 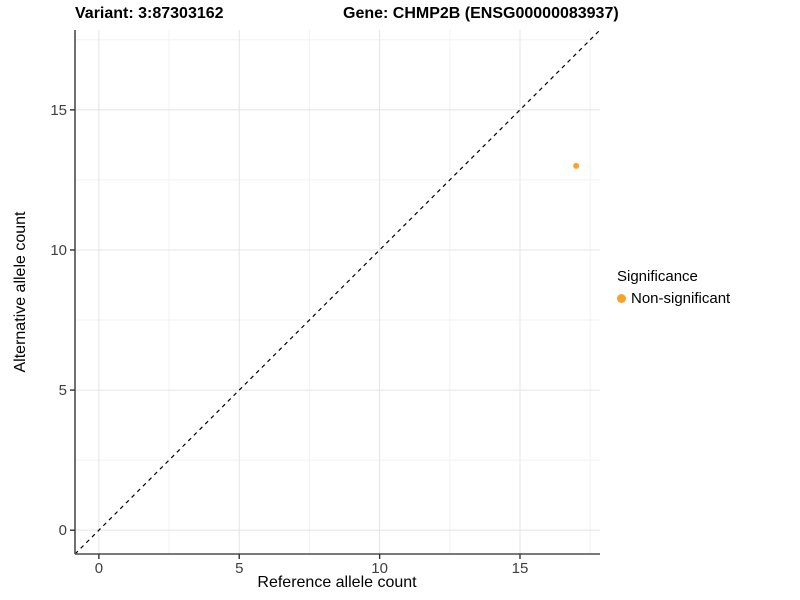 I want to click on x-axis-ticks: 0 5 10 15, so click(x=312, y=565).